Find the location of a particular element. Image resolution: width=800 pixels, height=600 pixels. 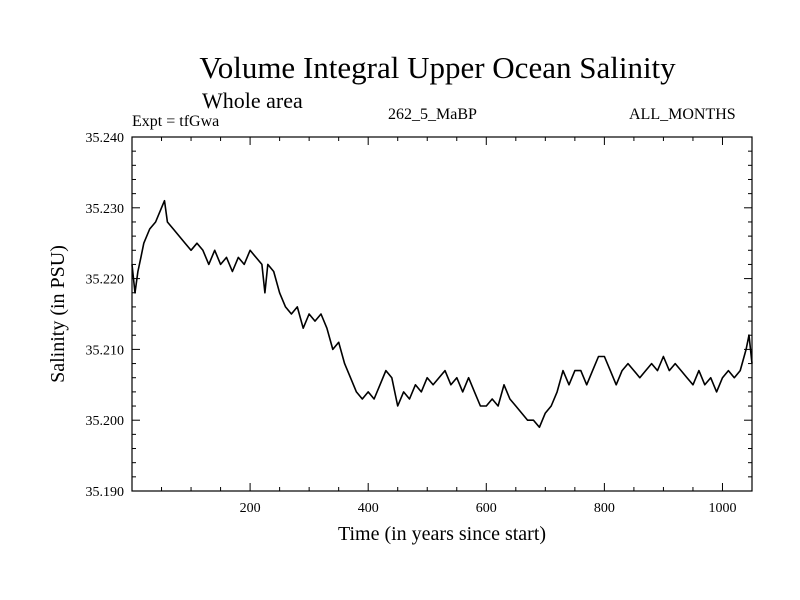

y-tick-label: 35.240 is located at coordinates (105, 138).